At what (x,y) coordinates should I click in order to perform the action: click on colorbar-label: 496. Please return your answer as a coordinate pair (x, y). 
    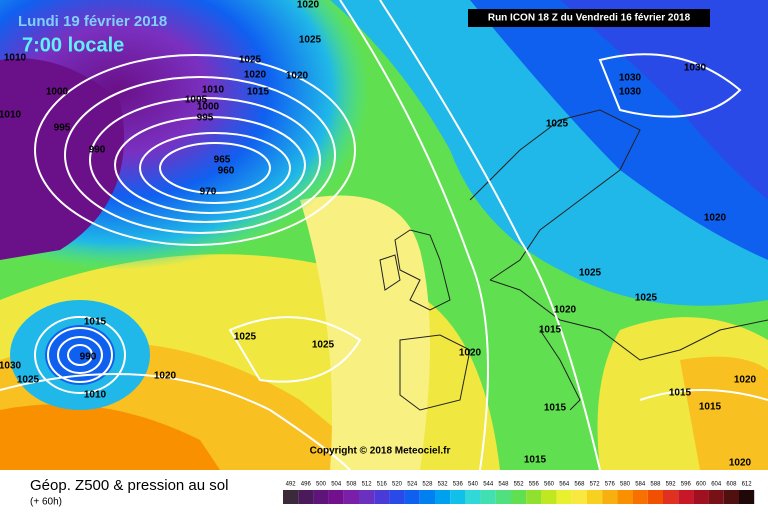
    Looking at the image, I should click on (306, 485).